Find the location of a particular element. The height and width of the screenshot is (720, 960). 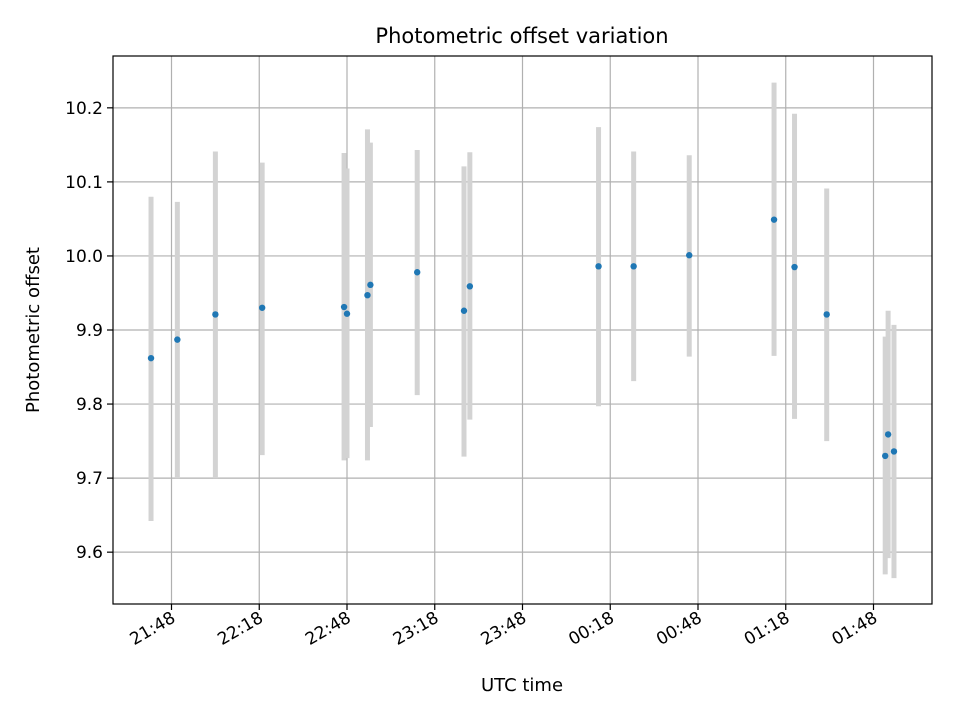

chart-title: Photometric offset variation is located at coordinates (521, 36).